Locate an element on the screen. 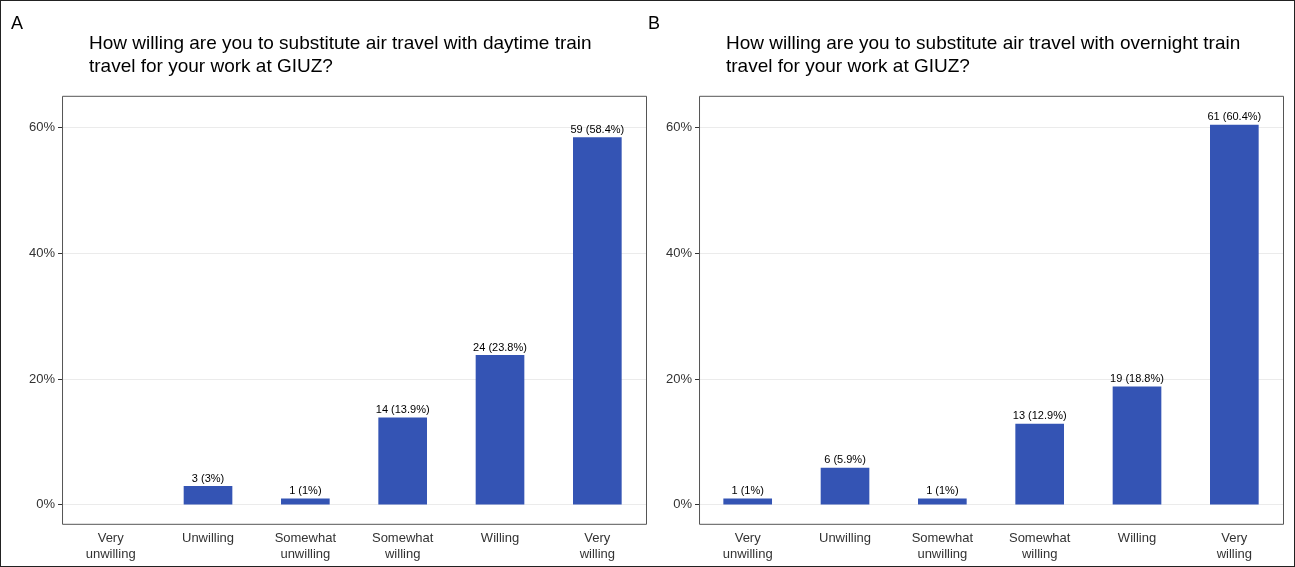  data-label: 24 (23.8%) is located at coordinates (500, 346).